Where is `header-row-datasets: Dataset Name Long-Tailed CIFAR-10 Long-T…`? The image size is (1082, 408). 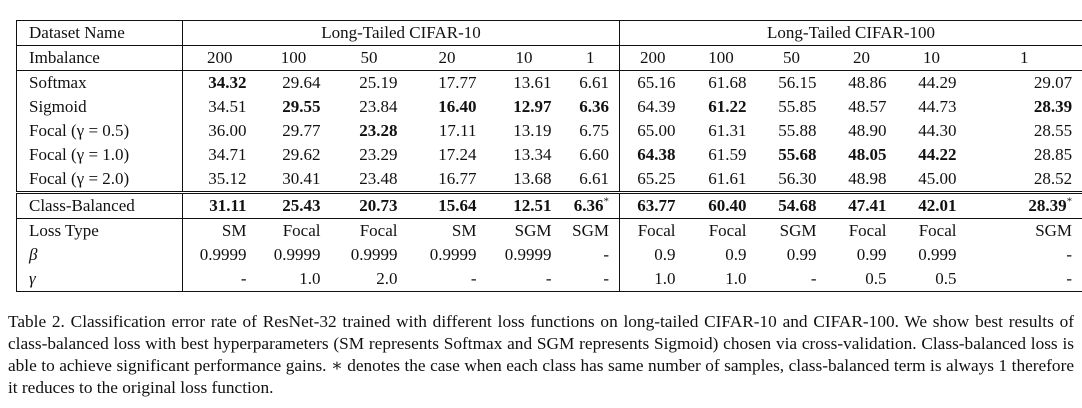
header-row-datasets: Dataset Name Long-Tailed CIFAR-10 Long-T… is located at coordinates (549, 33).